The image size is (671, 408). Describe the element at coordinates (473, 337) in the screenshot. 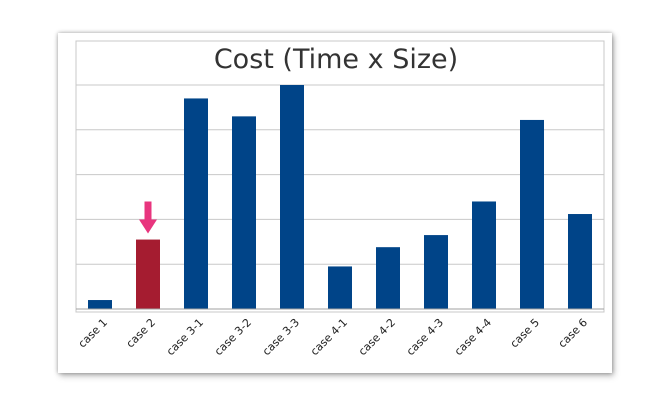

I see `x-tick-label: case 4-4` at that location.